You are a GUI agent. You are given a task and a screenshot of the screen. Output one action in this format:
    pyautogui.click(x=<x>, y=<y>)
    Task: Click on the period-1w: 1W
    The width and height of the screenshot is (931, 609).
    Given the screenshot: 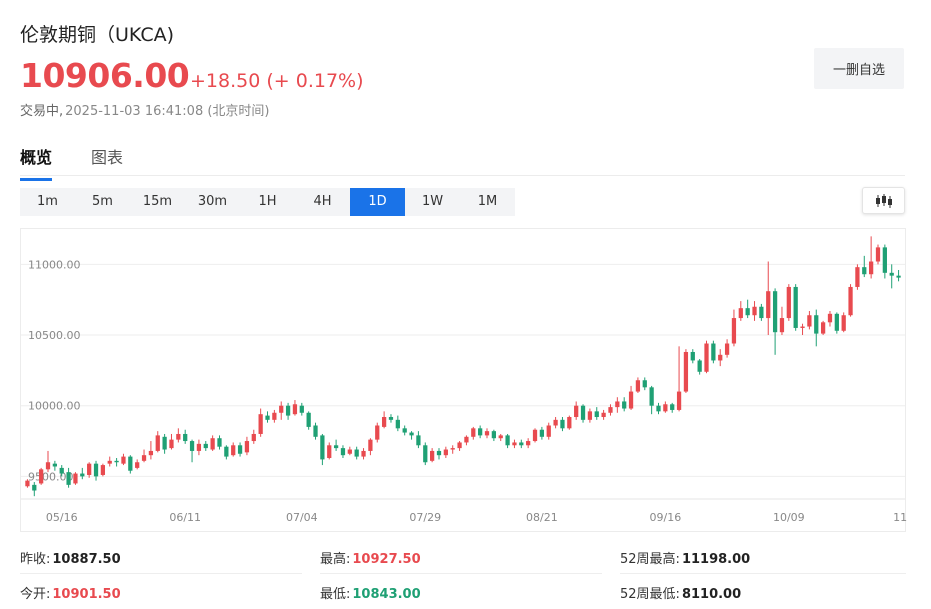 What is the action you would take?
    pyautogui.click(x=432, y=201)
    